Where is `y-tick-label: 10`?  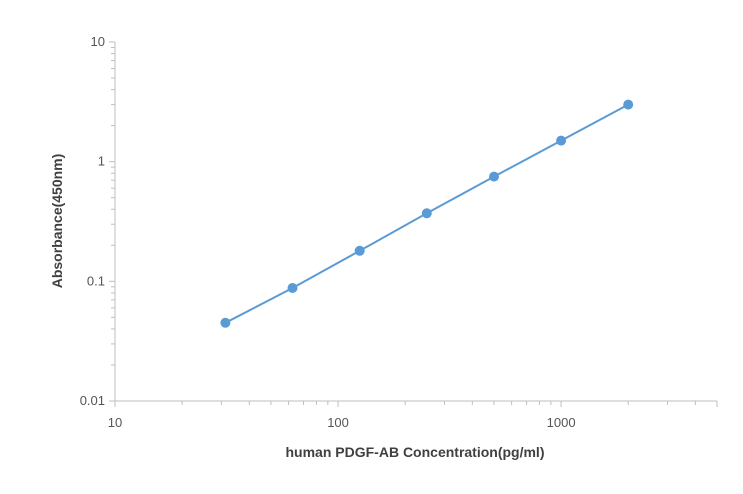
y-tick-label: 10 is located at coordinates (98, 41).